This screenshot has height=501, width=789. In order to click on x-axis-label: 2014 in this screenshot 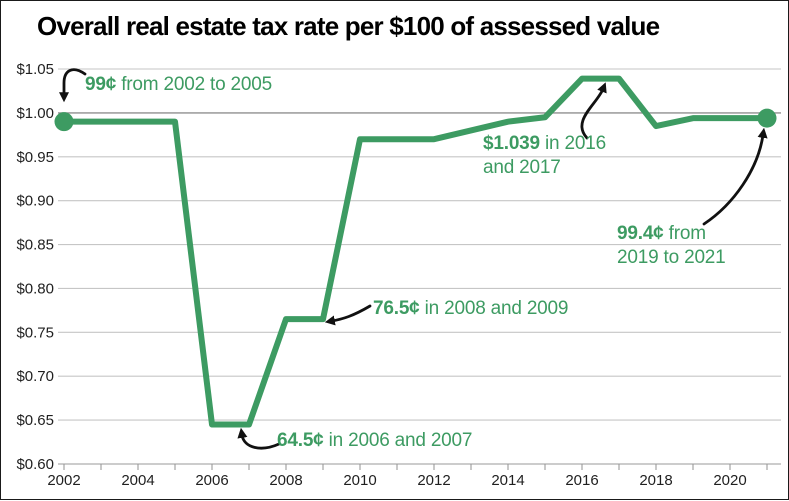, I will do `click(507, 480)`.